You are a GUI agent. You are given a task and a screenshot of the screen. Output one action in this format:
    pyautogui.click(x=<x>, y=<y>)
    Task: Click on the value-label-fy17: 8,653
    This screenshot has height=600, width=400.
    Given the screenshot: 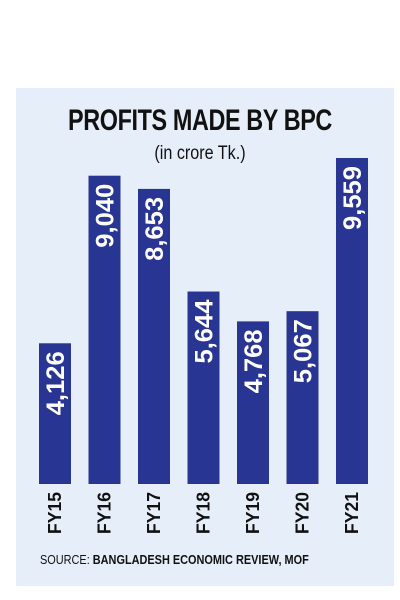 What is the action you would take?
    pyautogui.click(x=155, y=229)
    